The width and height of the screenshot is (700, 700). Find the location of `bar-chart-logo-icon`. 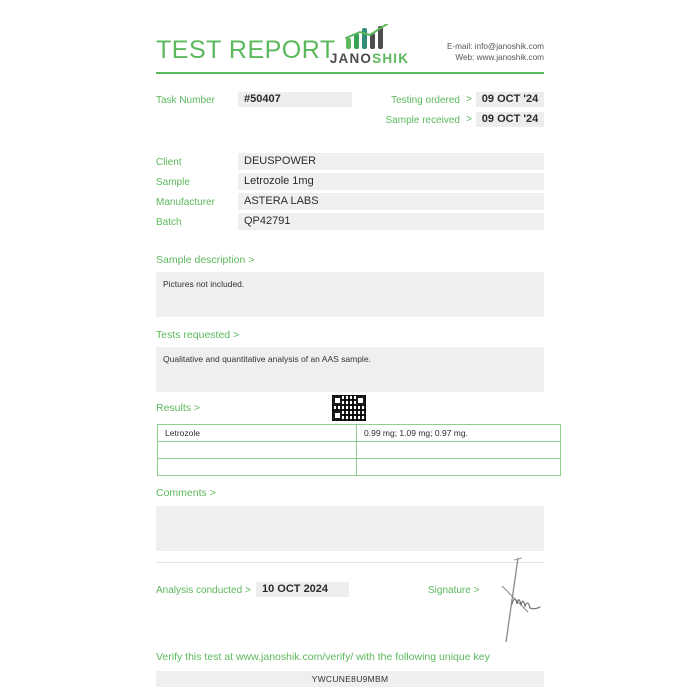

bar-chart-logo-icon is located at coordinates (366, 36).